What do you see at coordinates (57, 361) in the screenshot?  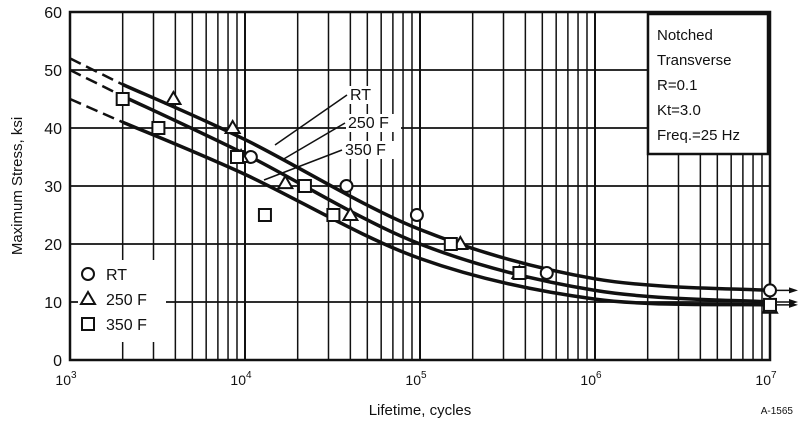 I see `y-tick-label: 0` at bounding box center [57, 361].